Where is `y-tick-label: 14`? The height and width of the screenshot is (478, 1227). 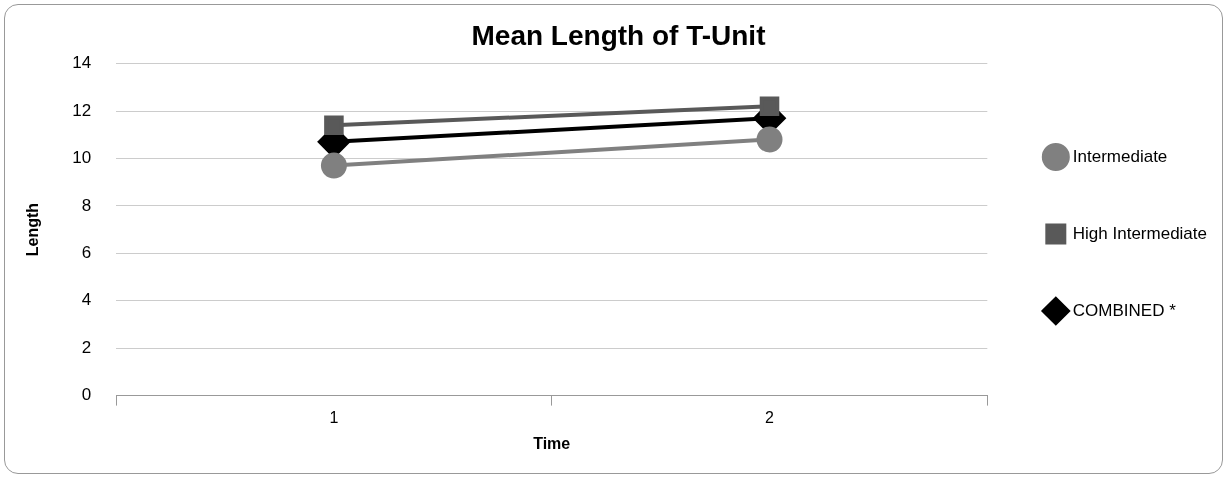
y-tick-label: 14 is located at coordinates (82, 63).